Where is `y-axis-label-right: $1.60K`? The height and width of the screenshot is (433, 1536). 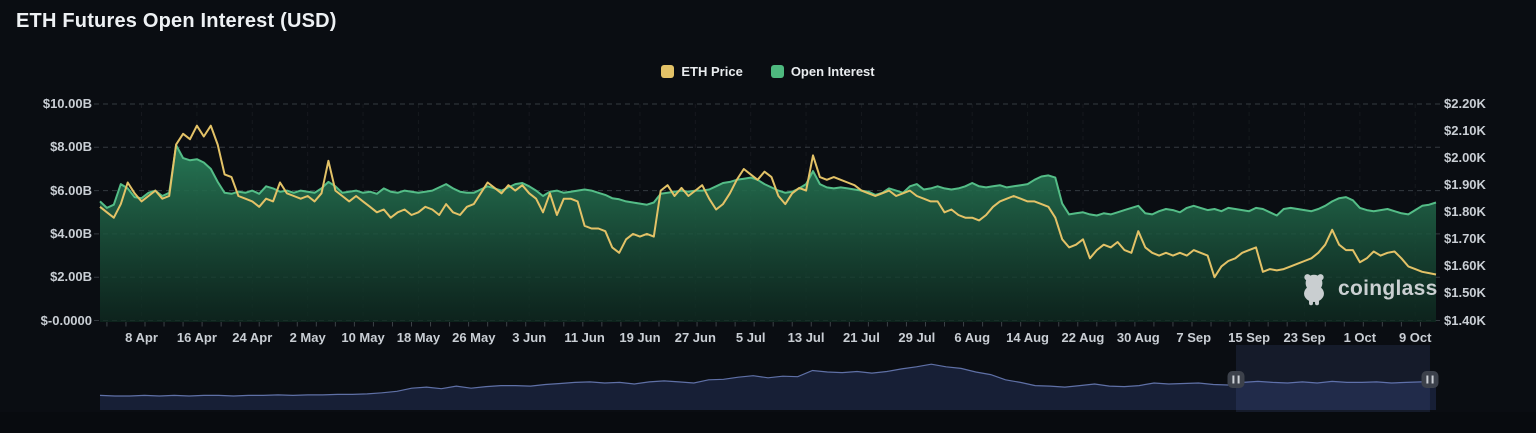
y-axis-label-right: $1.60K is located at coordinates (1465, 266).